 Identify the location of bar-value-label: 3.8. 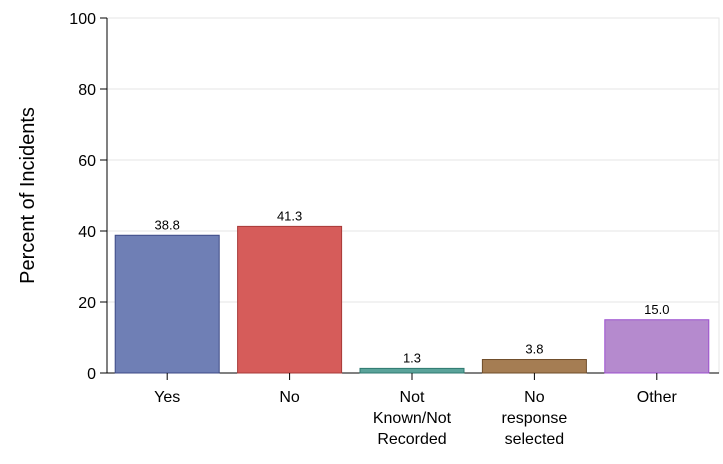
(534, 349).